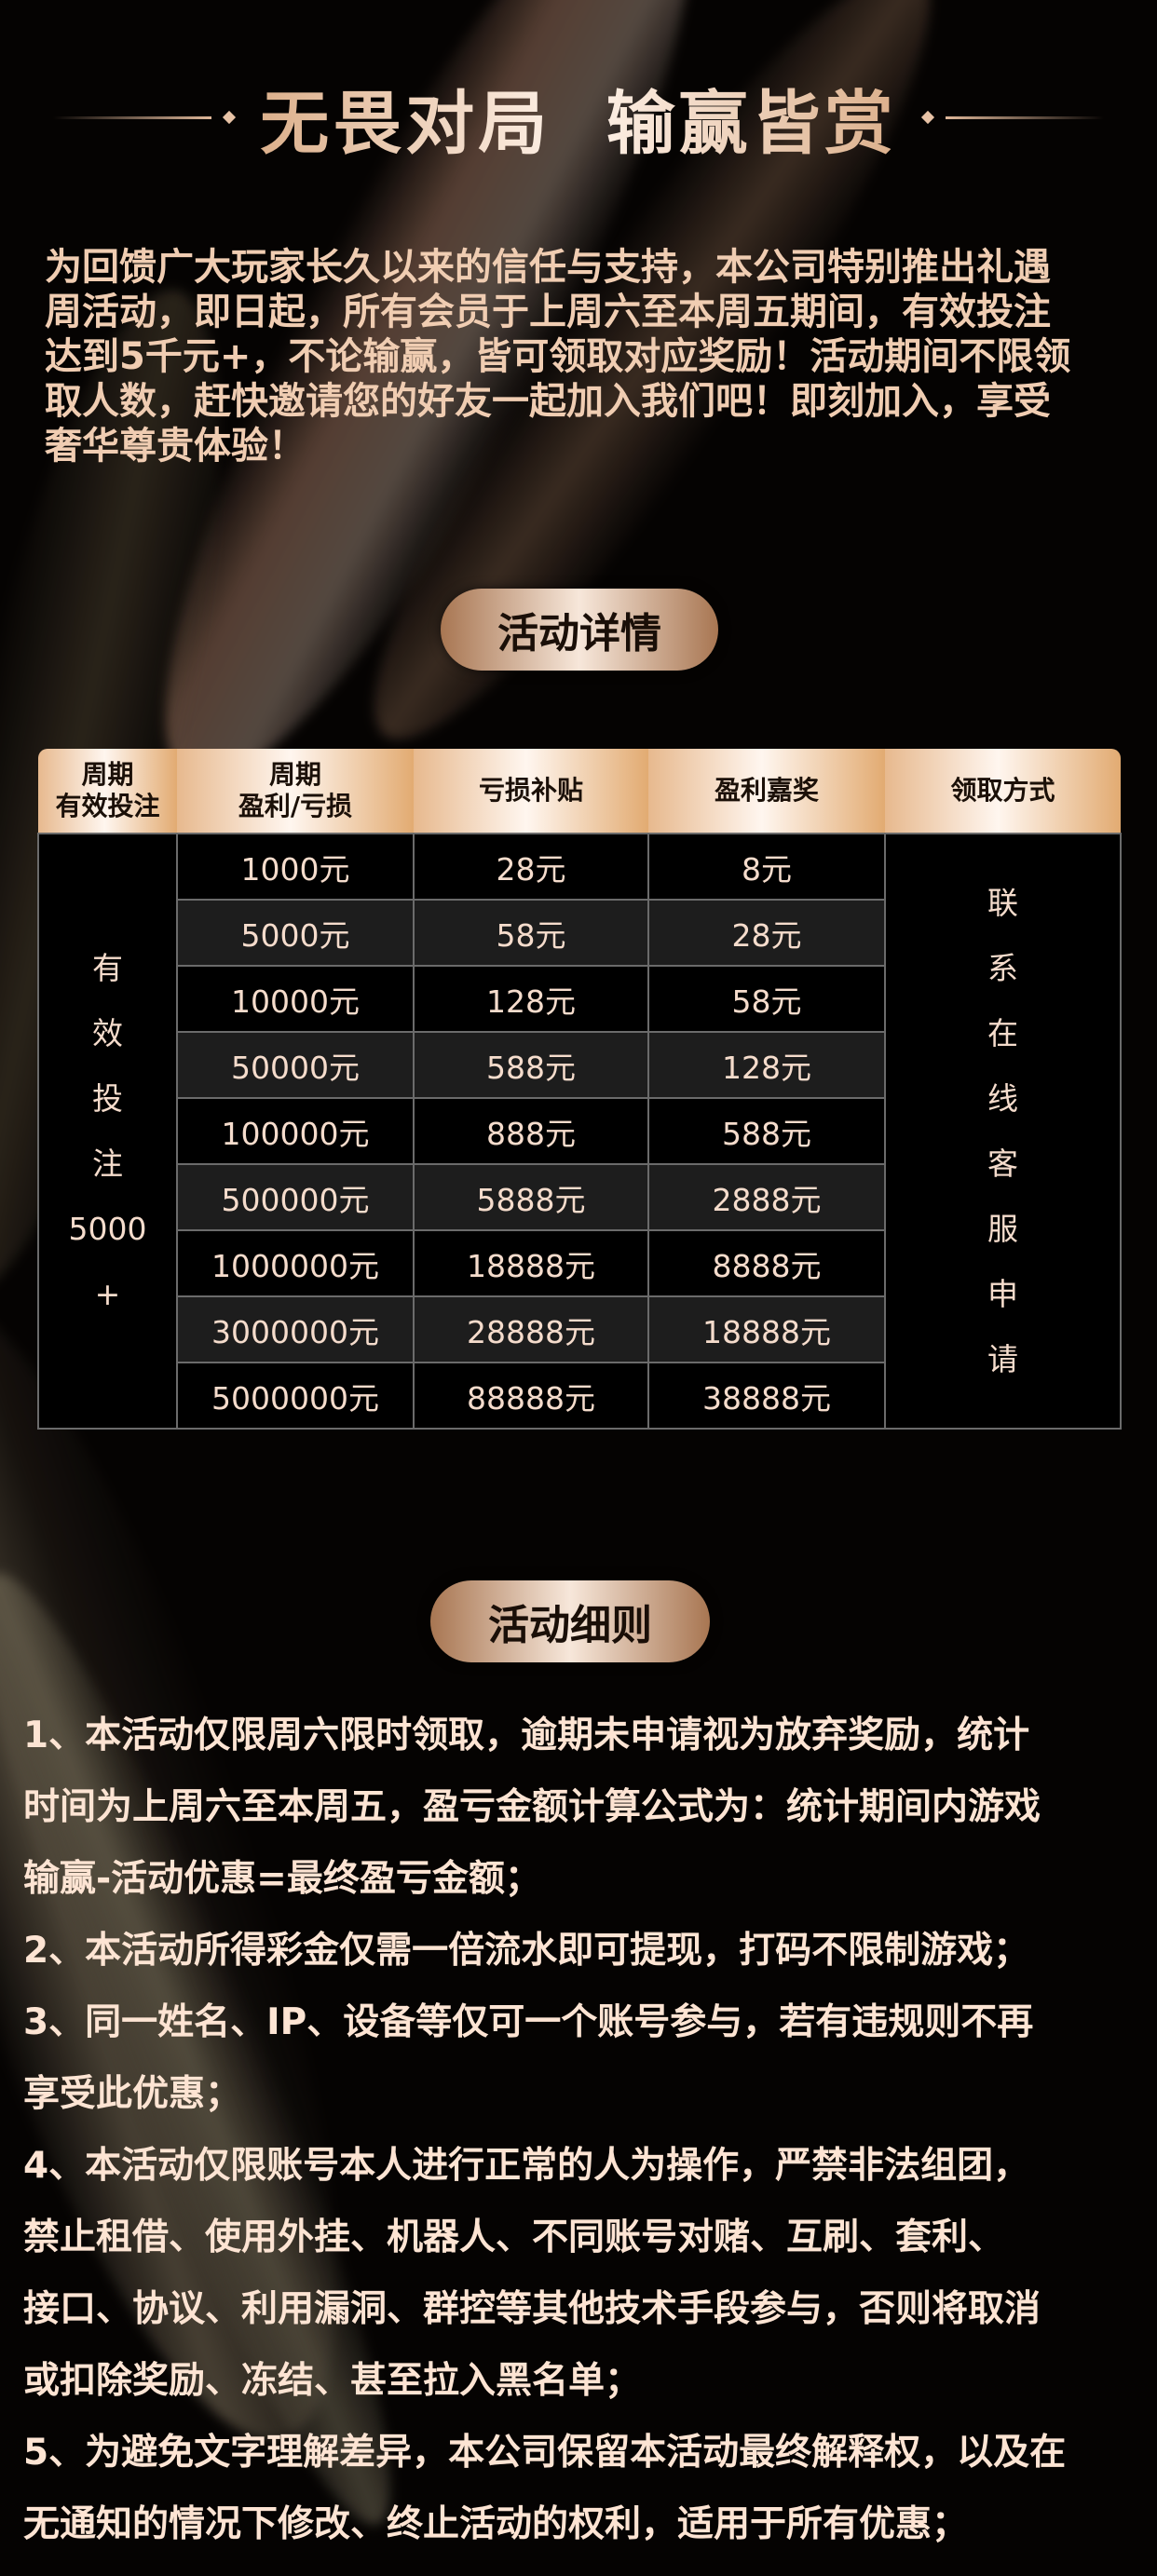 Image resolution: width=1157 pixels, height=2576 pixels. I want to click on profit-bonus-cell: 28元, so click(766, 933).